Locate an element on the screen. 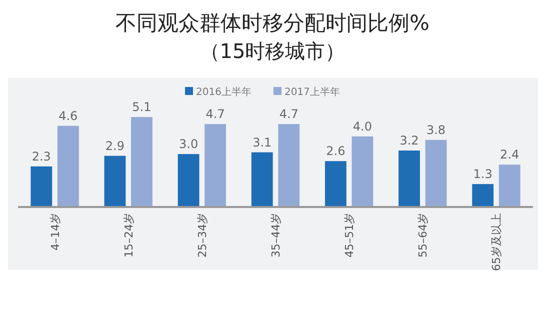  data-label: 2.3 is located at coordinates (41, 156).